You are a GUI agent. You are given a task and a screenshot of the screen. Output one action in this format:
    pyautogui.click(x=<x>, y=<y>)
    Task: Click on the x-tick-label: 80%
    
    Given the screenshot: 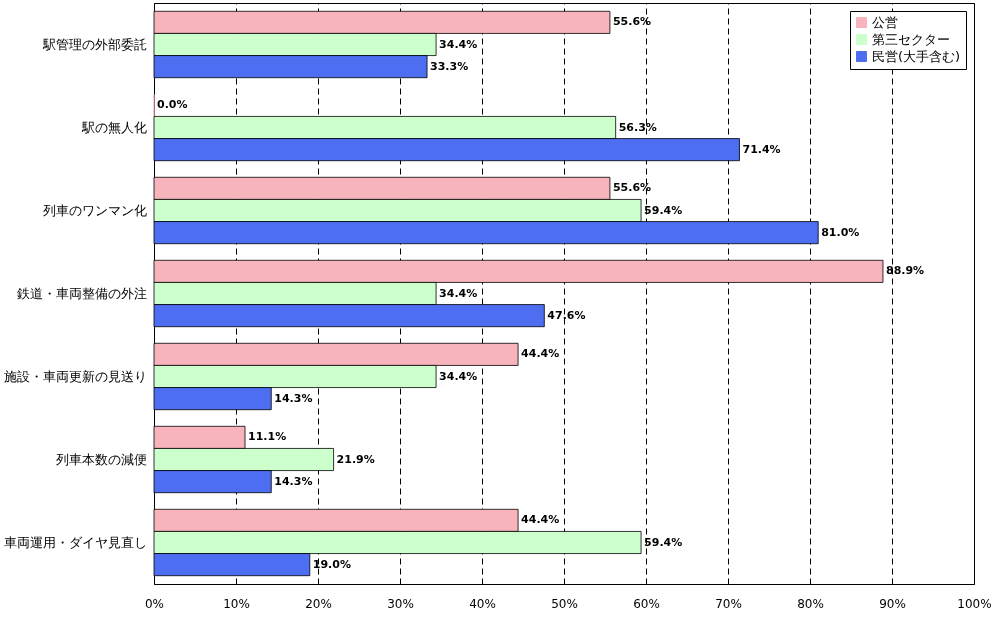 What is the action you would take?
    pyautogui.click(x=810, y=603)
    